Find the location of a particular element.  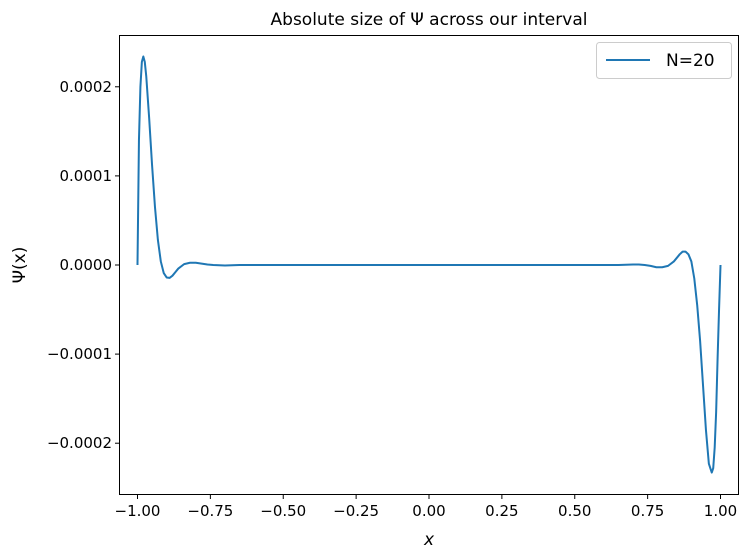

legend-frame is located at coordinates (664, 60).